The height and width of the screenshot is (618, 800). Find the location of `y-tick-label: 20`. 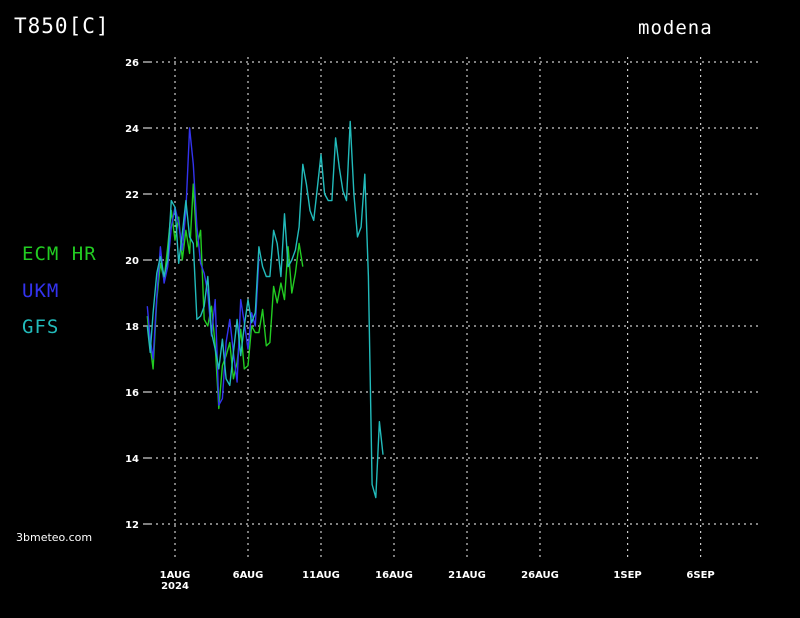

y-tick-label: 20 is located at coordinates (132, 261).